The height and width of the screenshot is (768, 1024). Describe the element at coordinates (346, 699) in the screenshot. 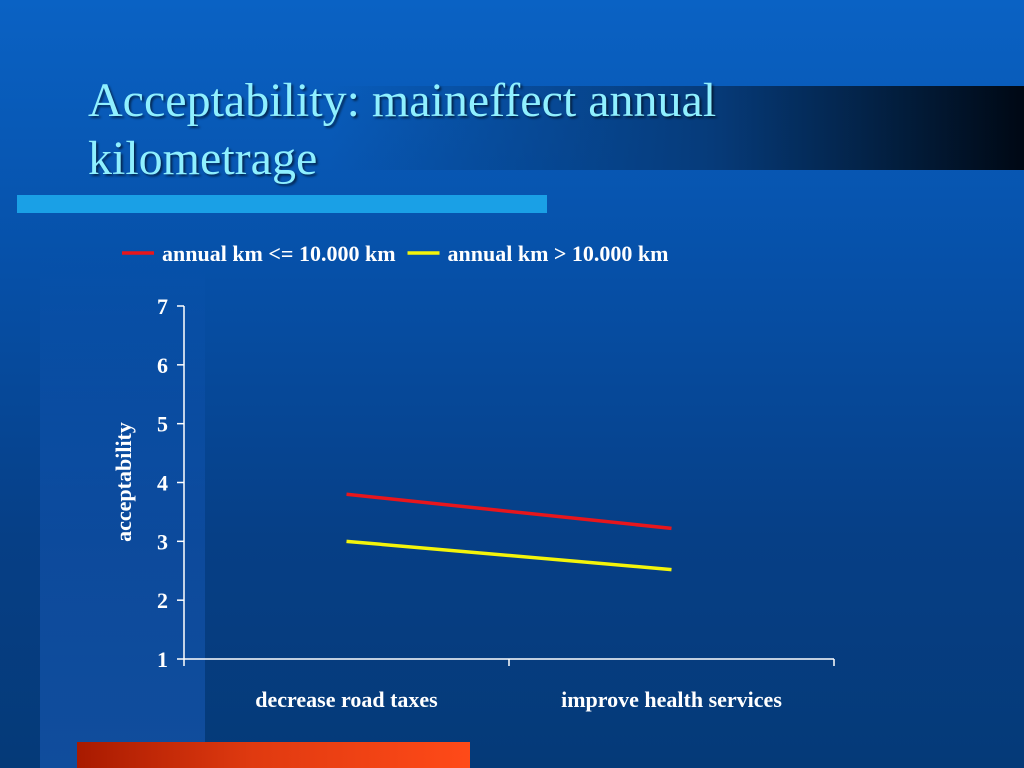

I see `x-tick-label: decrease road taxes` at that location.